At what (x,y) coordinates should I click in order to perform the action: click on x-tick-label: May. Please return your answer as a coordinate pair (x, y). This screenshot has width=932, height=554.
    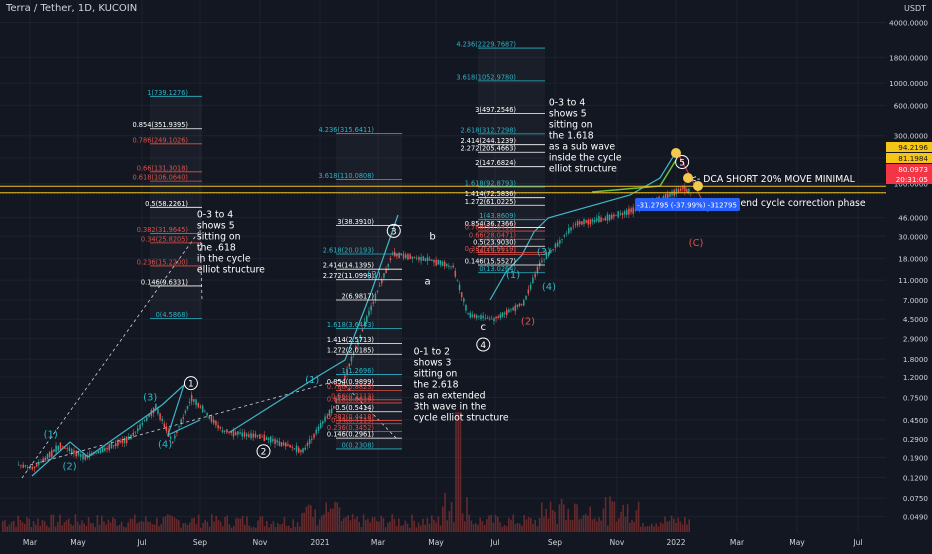
    Looking at the image, I should click on (797, 542).